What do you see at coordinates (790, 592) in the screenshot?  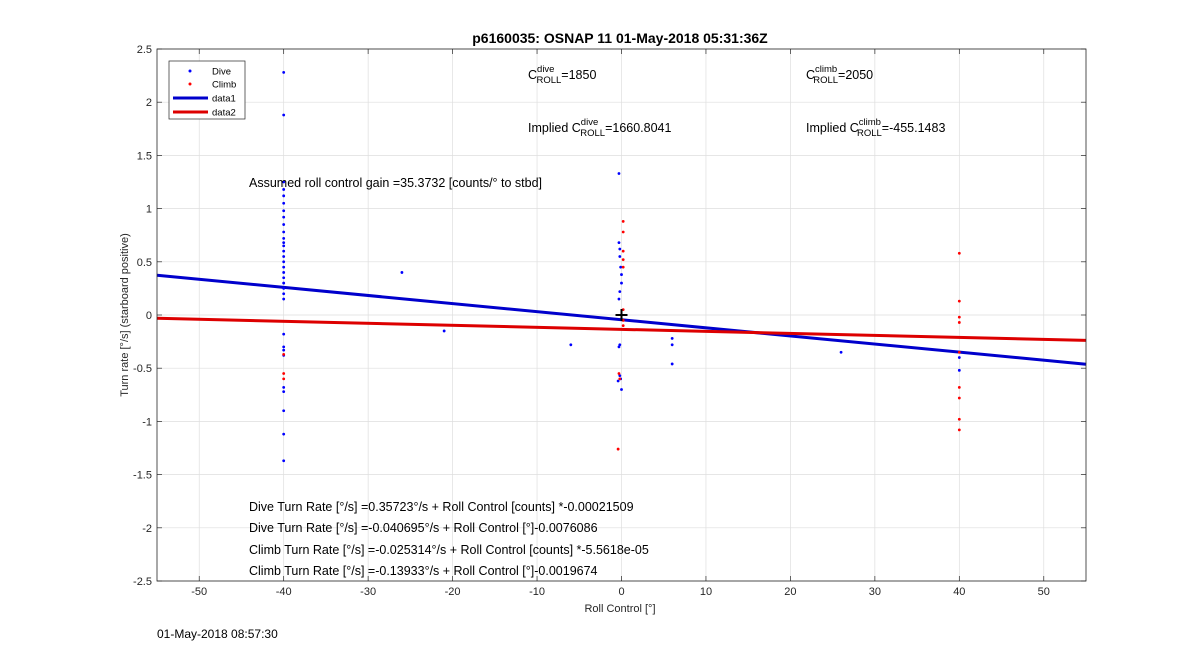 I see `x-tick-label: 20` at bounding box center [790, 592].